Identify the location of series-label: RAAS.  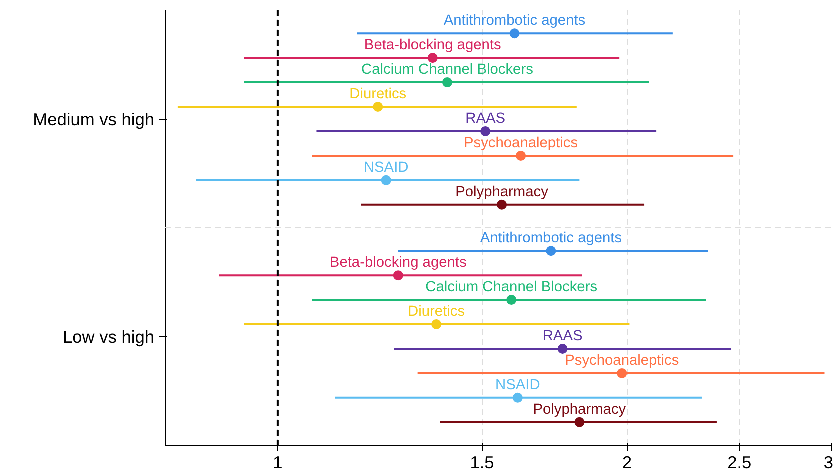
(562, 336).